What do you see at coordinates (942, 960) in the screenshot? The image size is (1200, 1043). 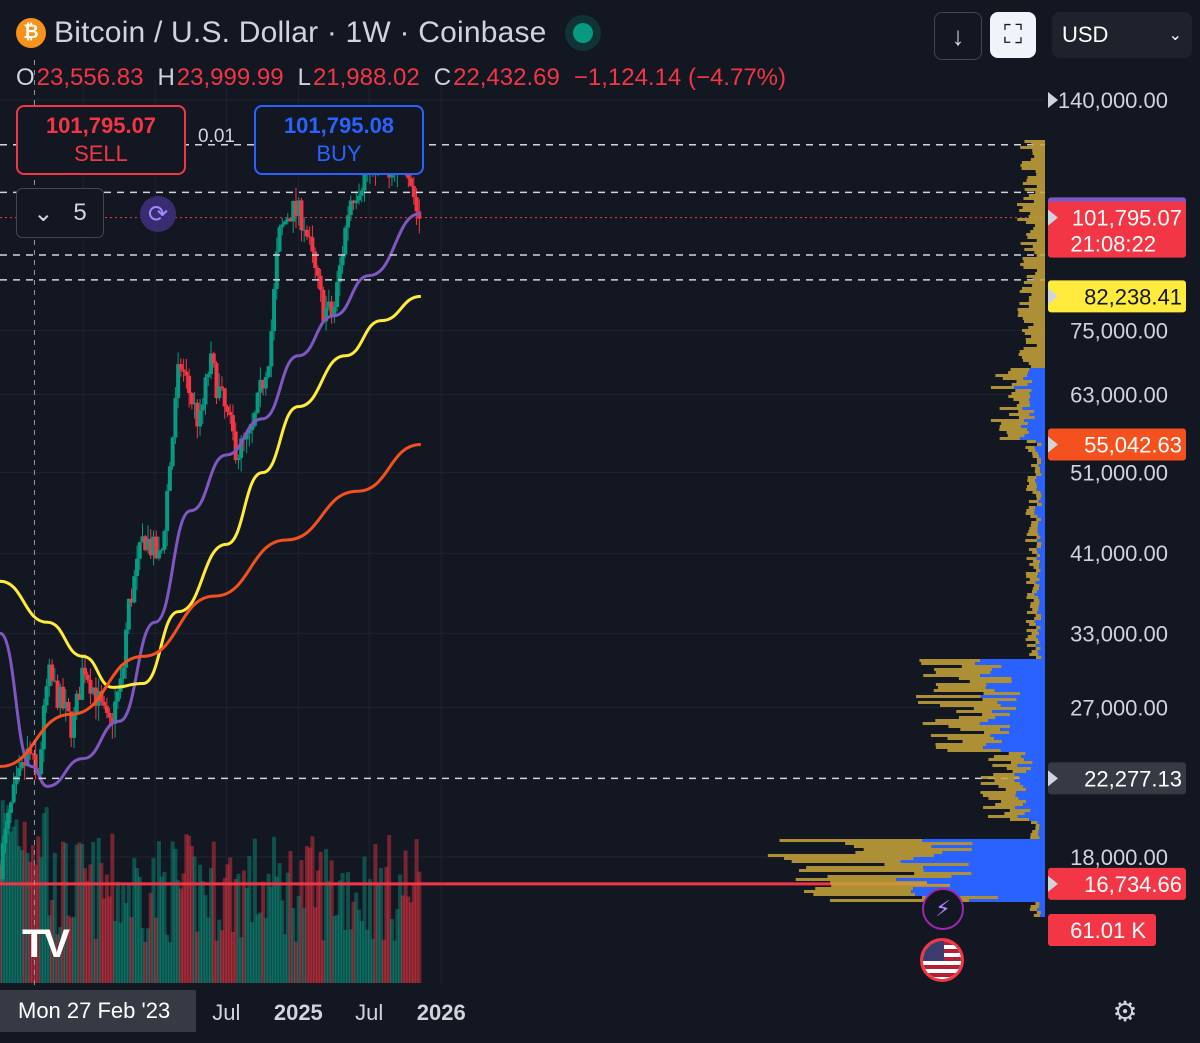 I see `us-flag-event-icon` at bounding box center [942, 960].